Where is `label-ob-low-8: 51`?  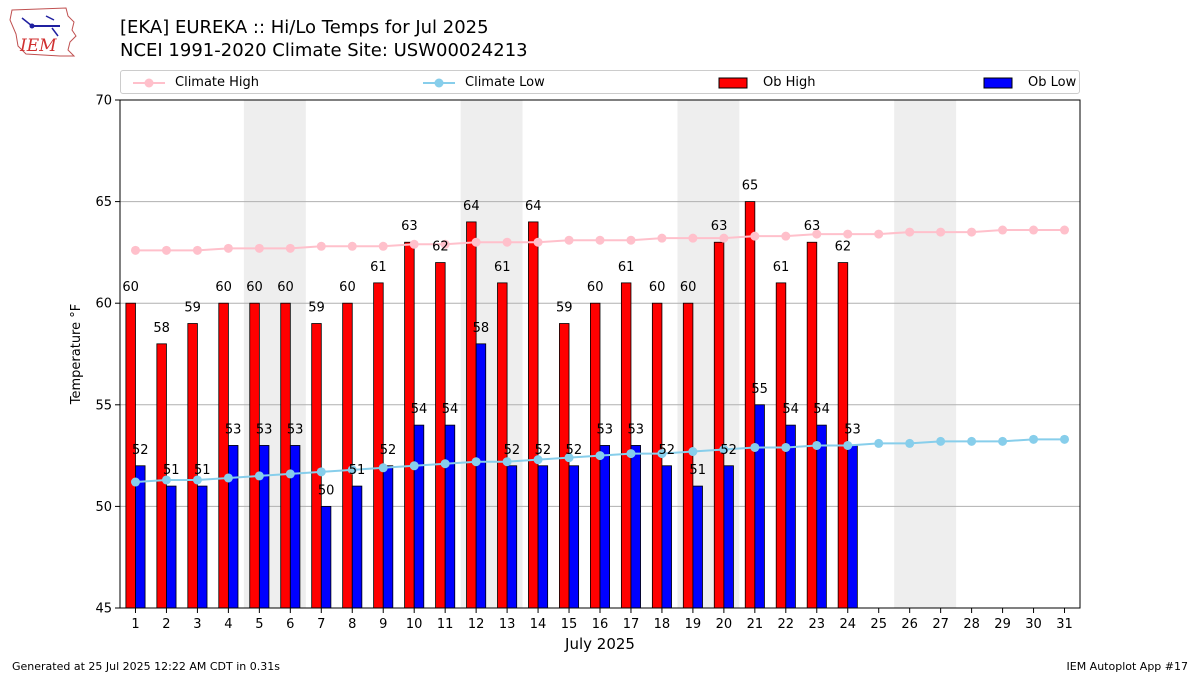 label-ob-low-8: 51 is located at coordinates (357, 470).